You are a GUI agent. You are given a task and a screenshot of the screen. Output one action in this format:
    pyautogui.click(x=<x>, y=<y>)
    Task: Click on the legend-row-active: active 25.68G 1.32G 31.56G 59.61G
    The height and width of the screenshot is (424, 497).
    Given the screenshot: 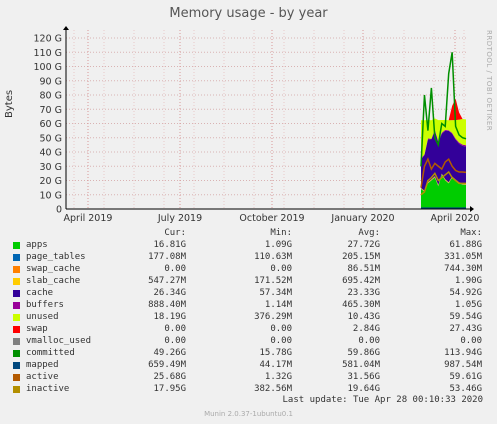 What is the action you would take?
    pyautogui.click(x=248, y=378)
    